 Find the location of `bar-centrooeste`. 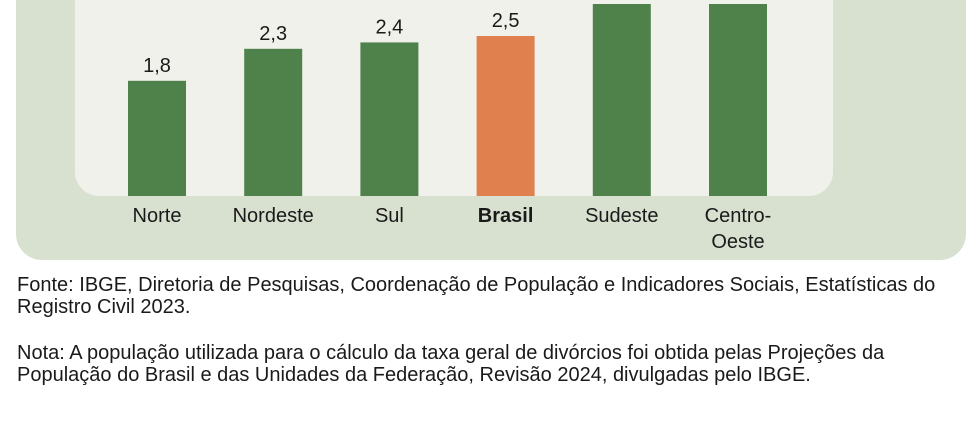

bar-centrooeste is located at coordinates (738, 100).